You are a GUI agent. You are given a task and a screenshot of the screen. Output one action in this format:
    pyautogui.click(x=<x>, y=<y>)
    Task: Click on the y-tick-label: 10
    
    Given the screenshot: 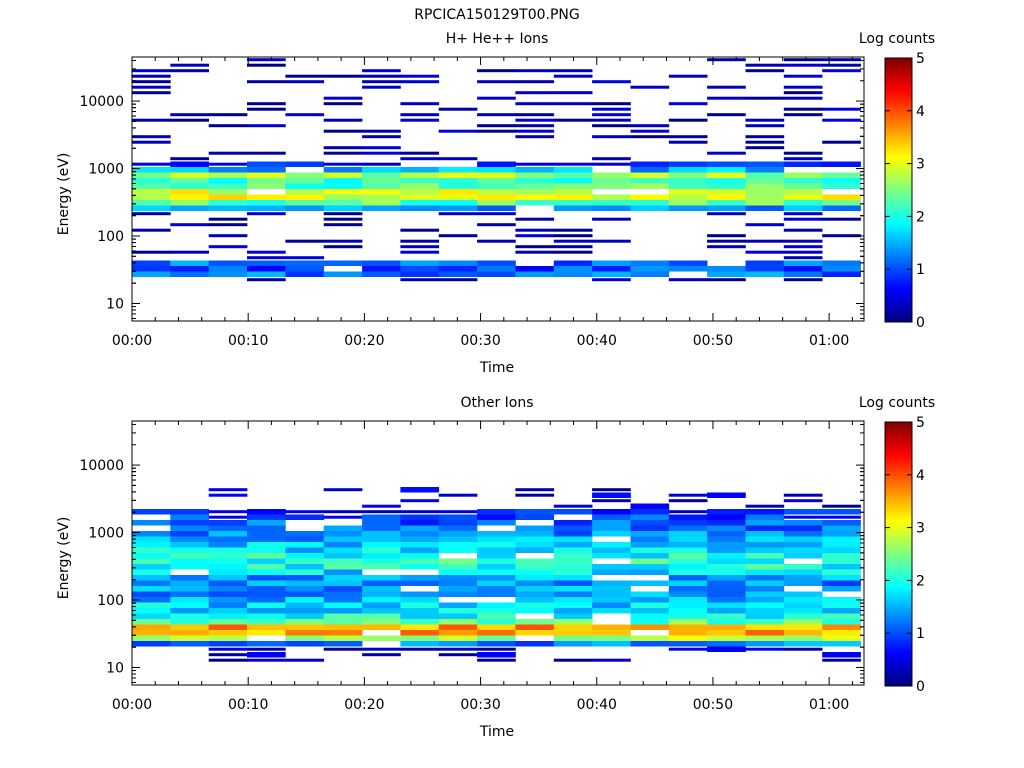 What is the action you would take?
    pyautogui.click(x=115, y=304)
    